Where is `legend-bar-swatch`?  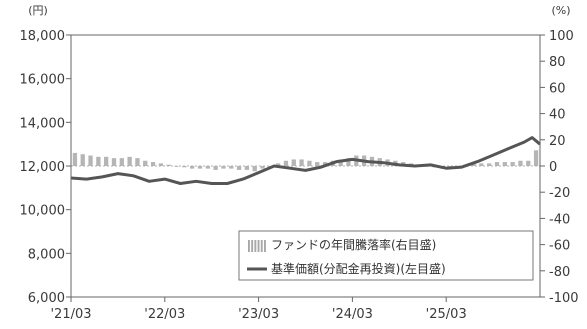
legend-bar-swatch is located at coordinates (257, 246).